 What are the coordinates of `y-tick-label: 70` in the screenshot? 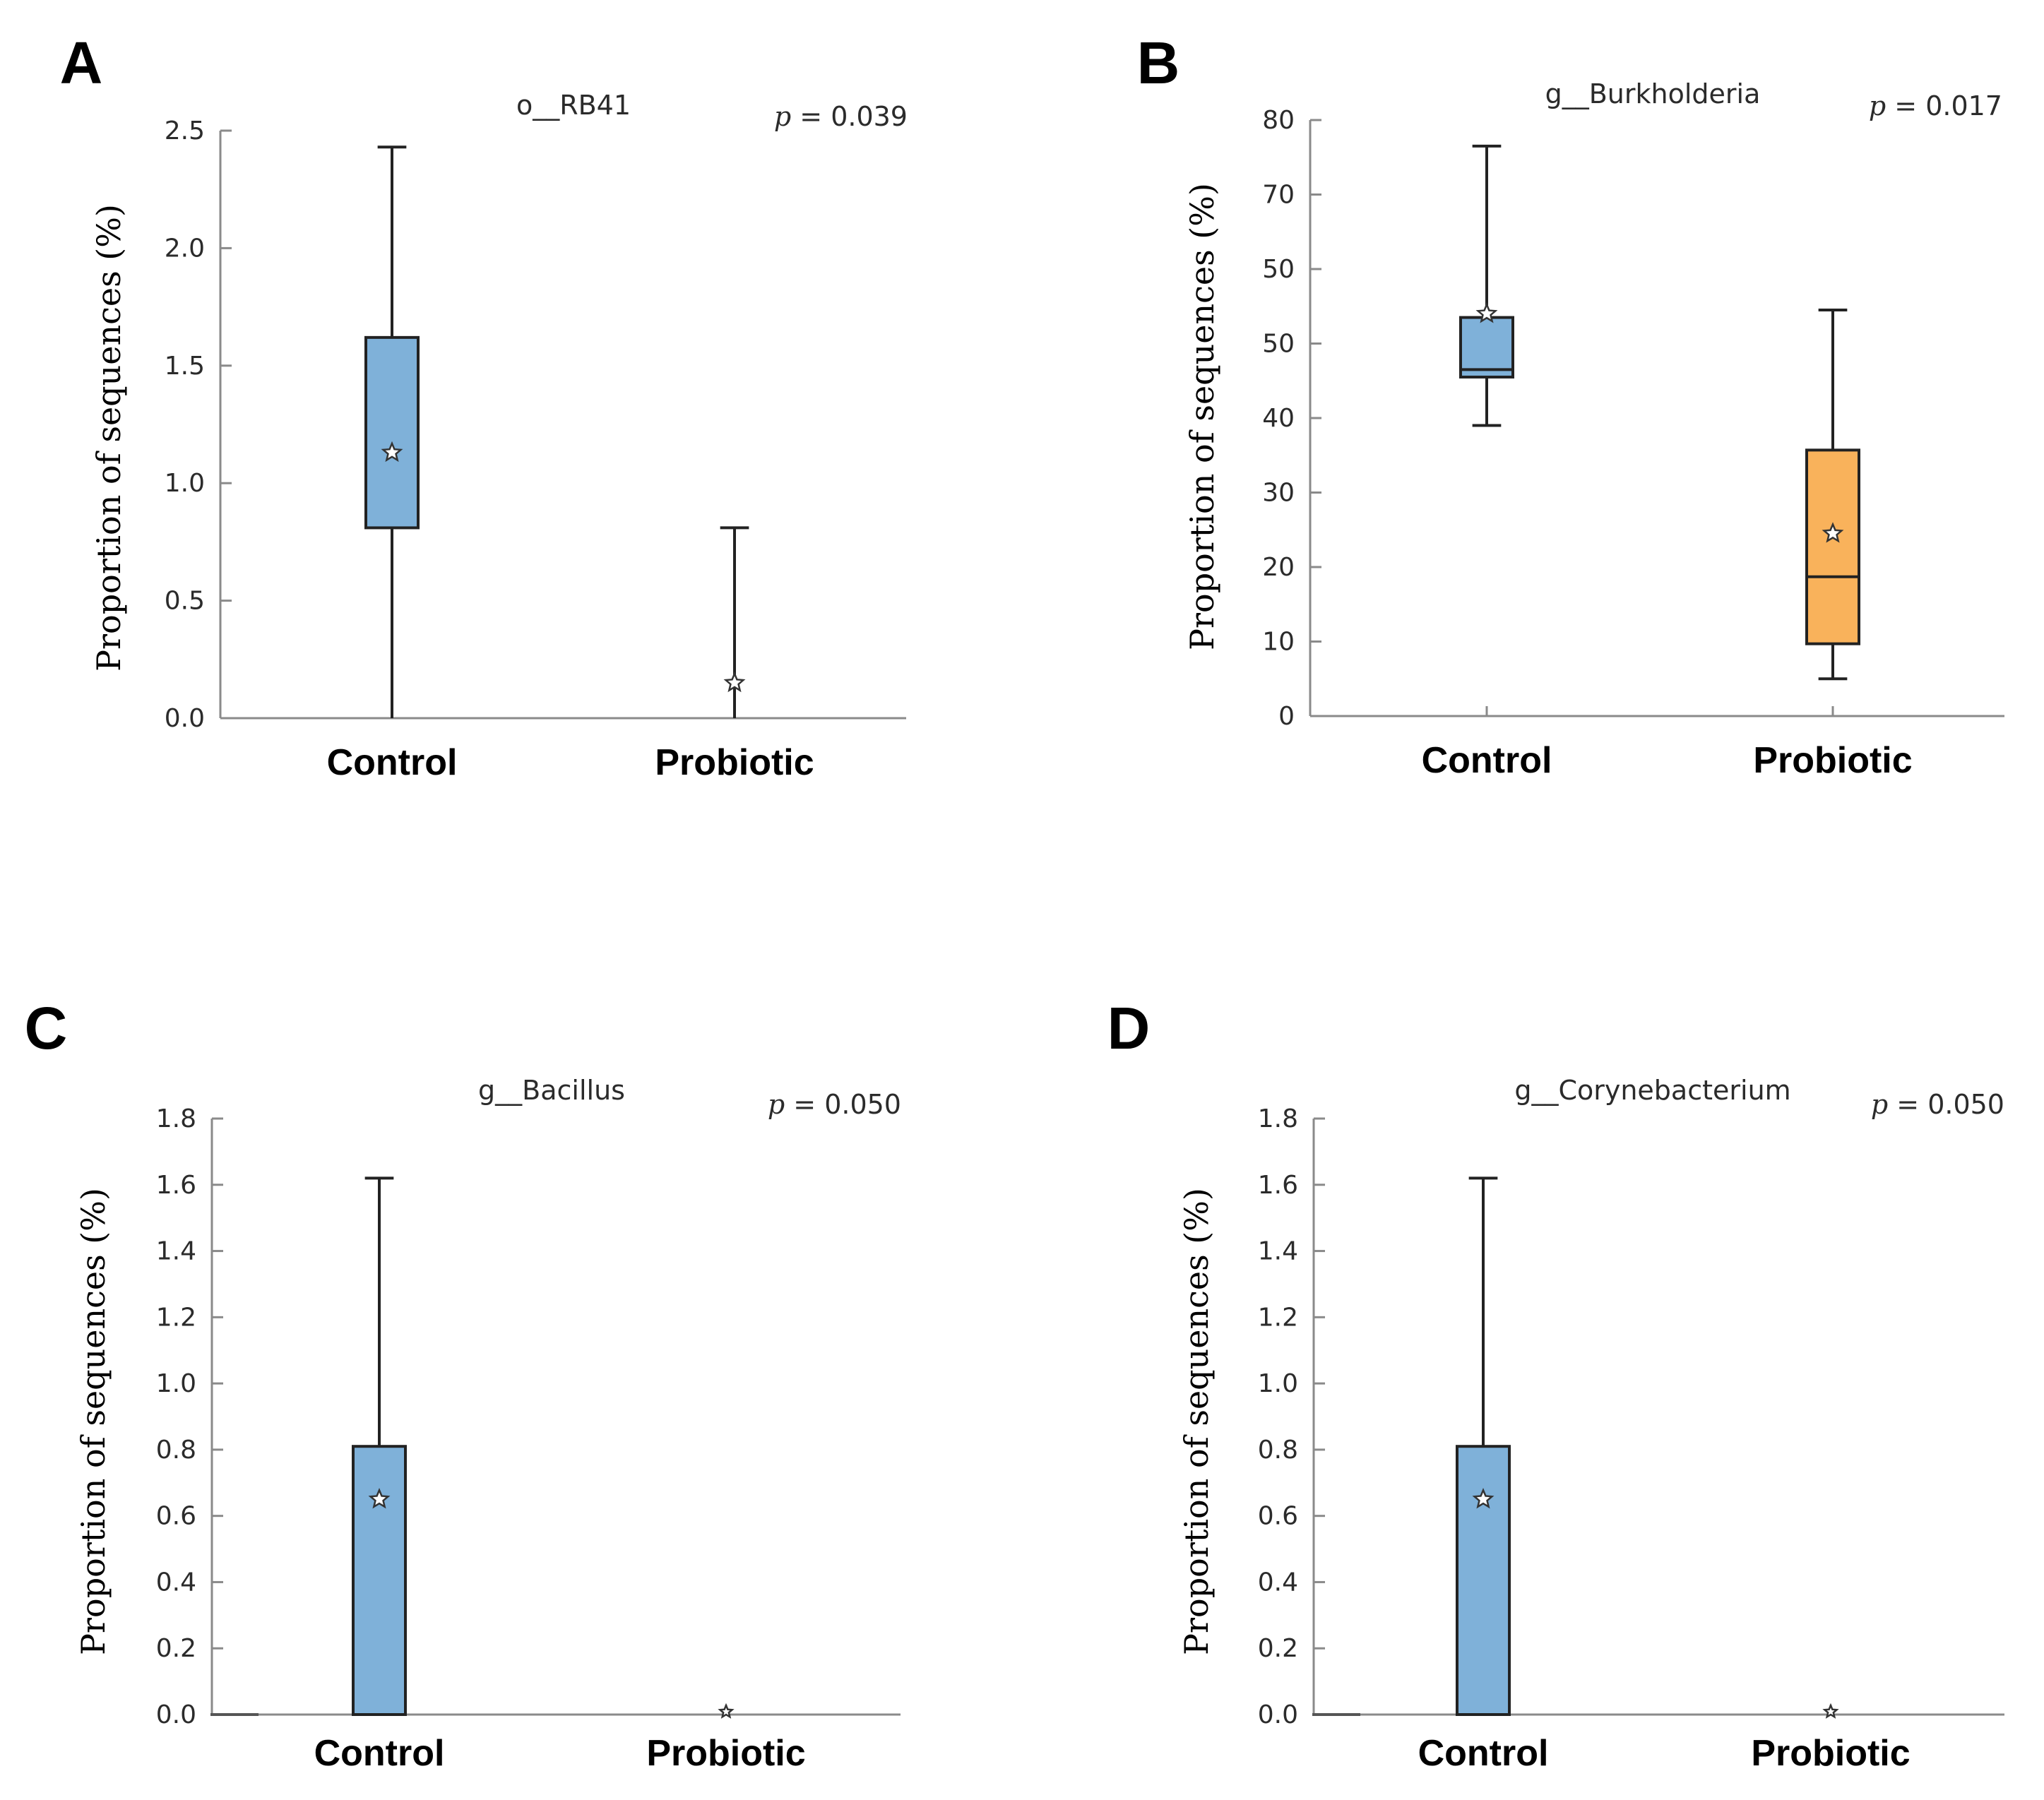 It's located at (1278, 196).